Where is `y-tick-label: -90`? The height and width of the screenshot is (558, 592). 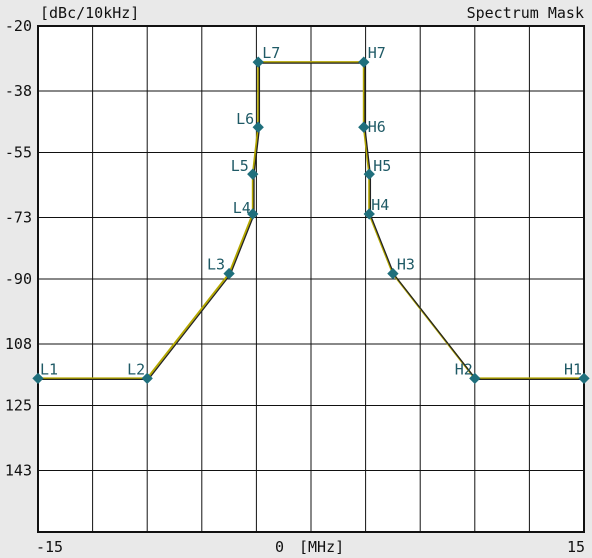 y-tick-label: -90 is located at coordinates (18, 279).